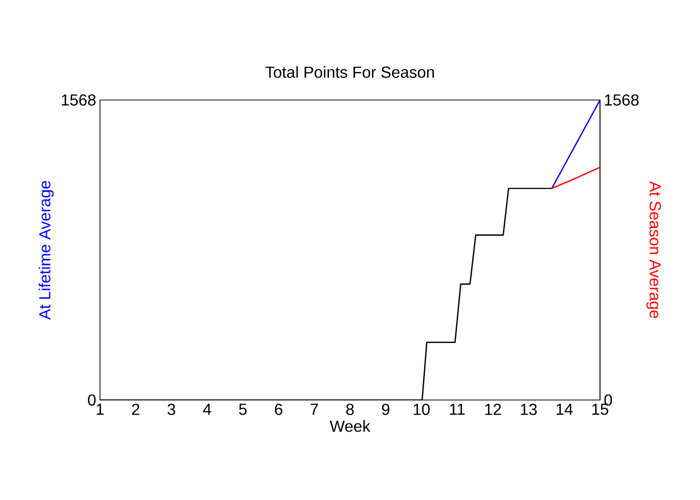  I want to click on x-tick-label: 2, so click(136, 409).